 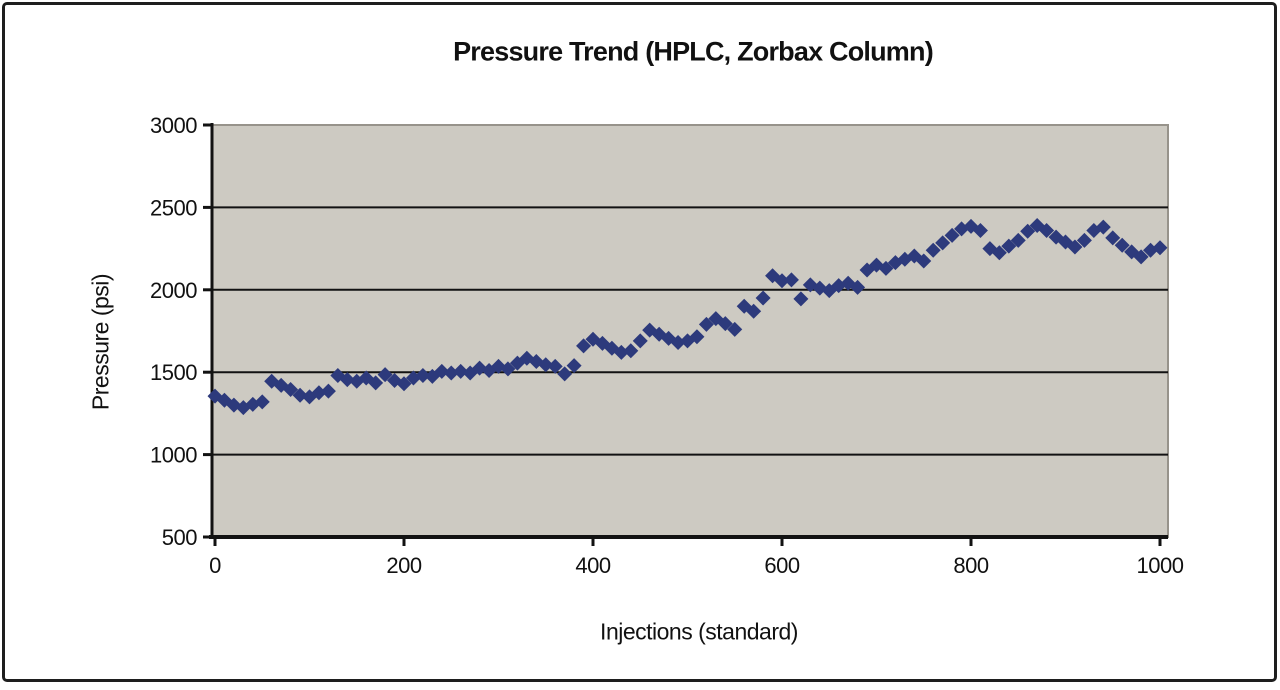 What do you see at coordinates (970, 565) in the screenshot?
I see `svg-text: 800` at bounding box center [970, 565].